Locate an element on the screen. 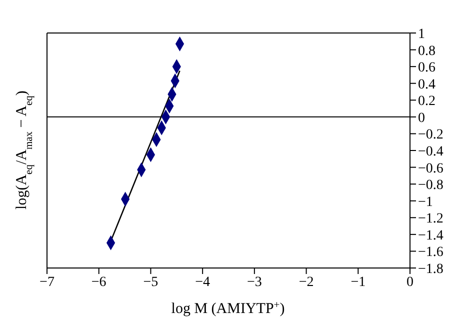  y-tick-label: −0.4 is located at coordinates (431, 152).